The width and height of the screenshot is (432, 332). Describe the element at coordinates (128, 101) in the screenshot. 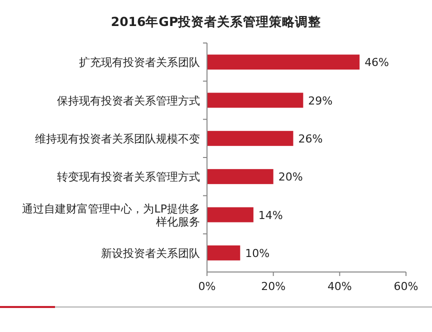

I see `y-tick-label: 保持现有投资者关系管理方式` at that location.